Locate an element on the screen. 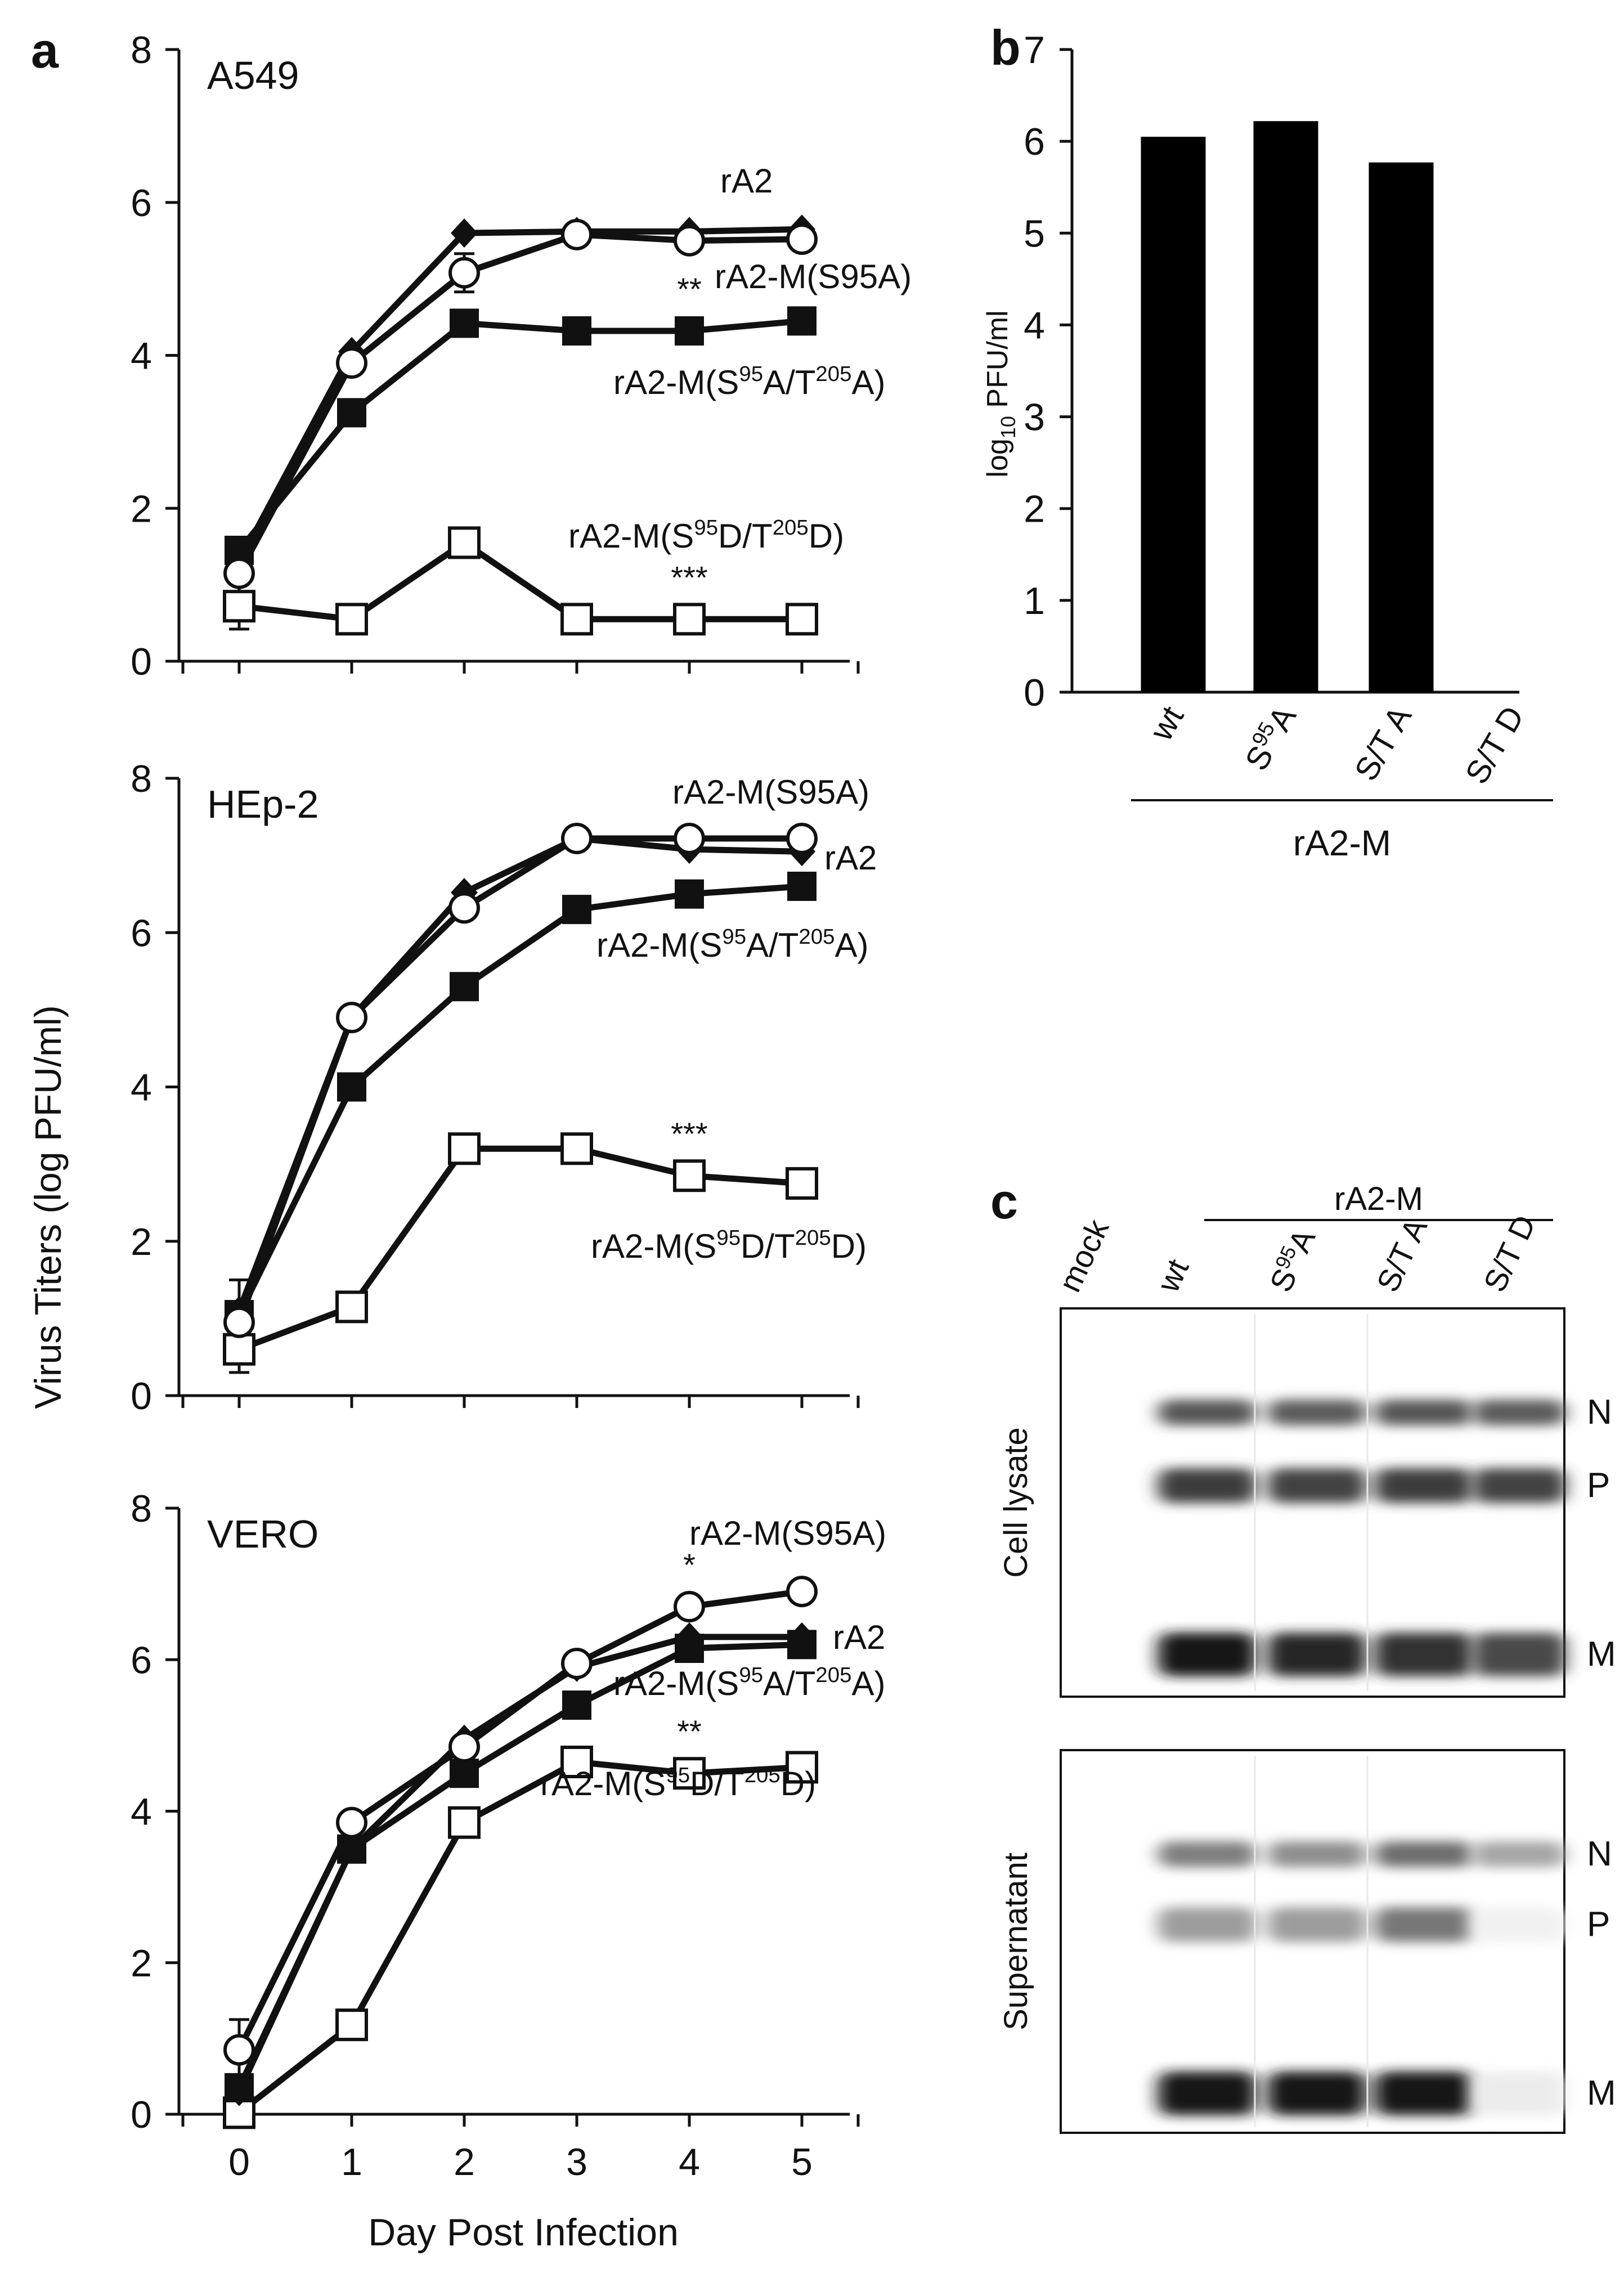 The width and height of the screenshot is (1624, 2287). blot-sample-label: Cell lysate is located at coordinates (1016, 1502).